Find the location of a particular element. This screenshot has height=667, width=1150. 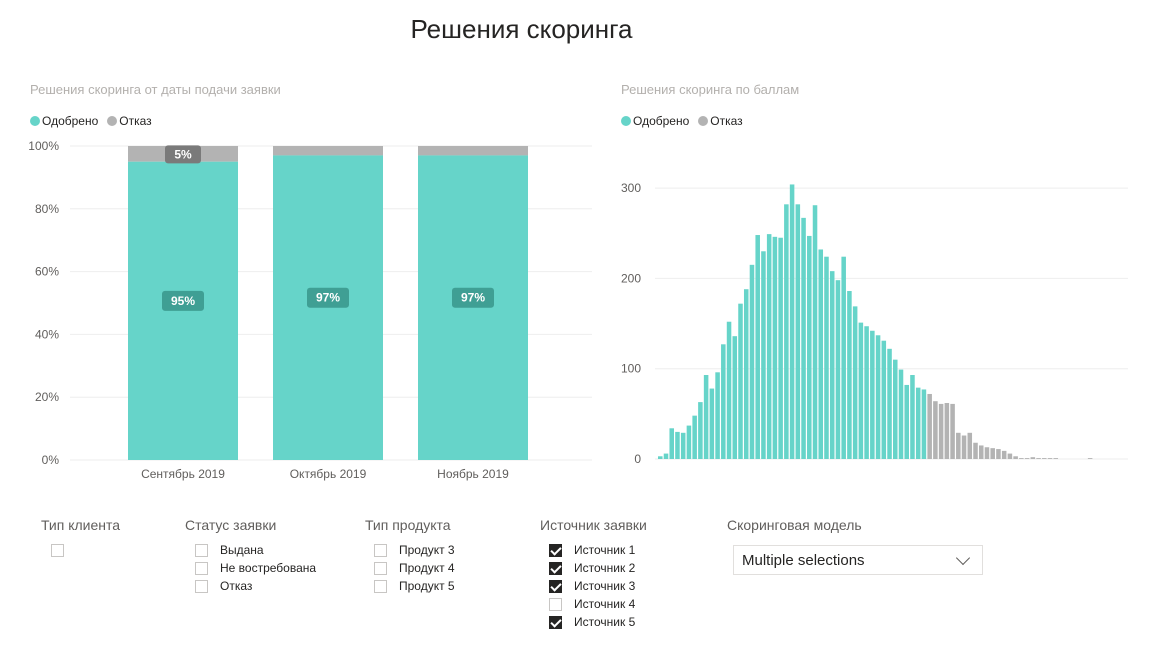

slicer-option: Источник 3 is located at coordinates (598, 586).